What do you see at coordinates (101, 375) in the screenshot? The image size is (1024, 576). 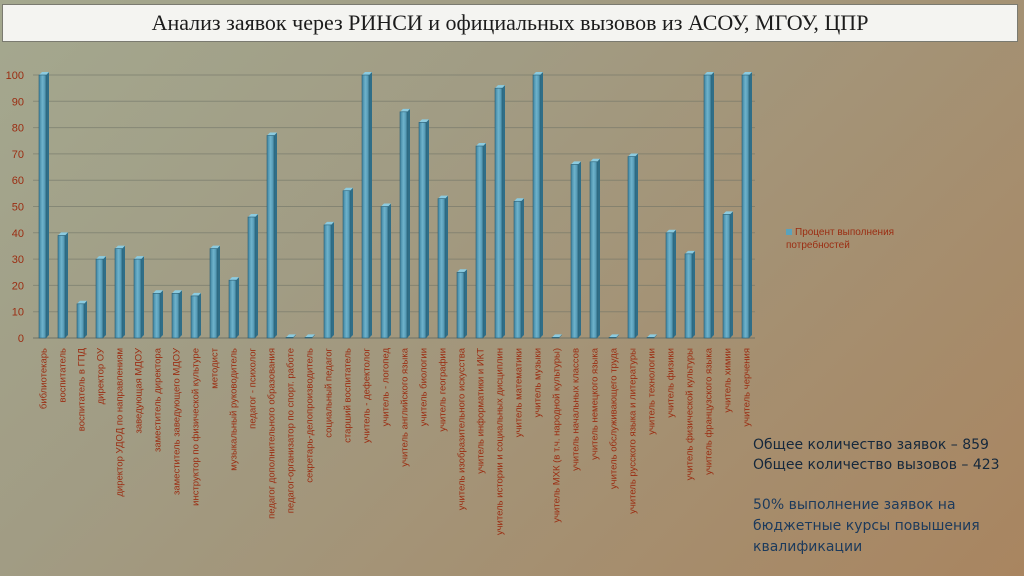 I see `x-tick-label: директор ОУ` at bounding box center [101, 375].